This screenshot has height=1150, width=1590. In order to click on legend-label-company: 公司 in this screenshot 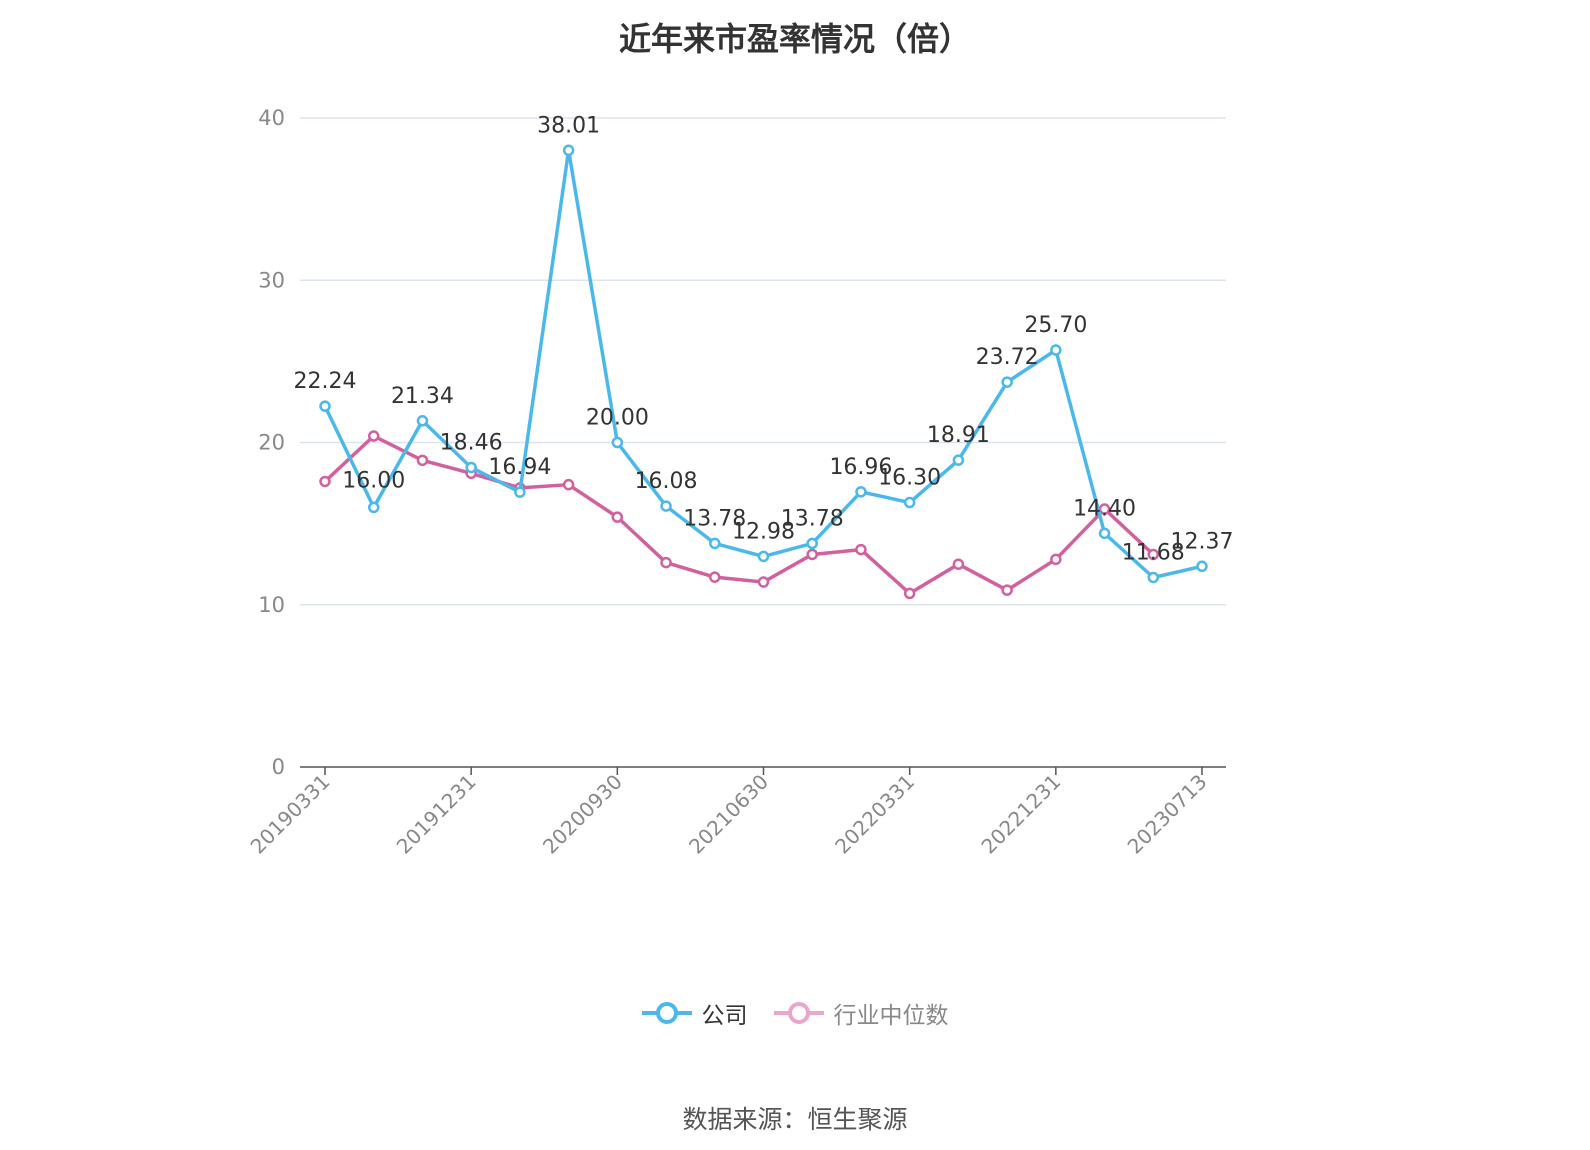, I will do `click(724, 1016)`.